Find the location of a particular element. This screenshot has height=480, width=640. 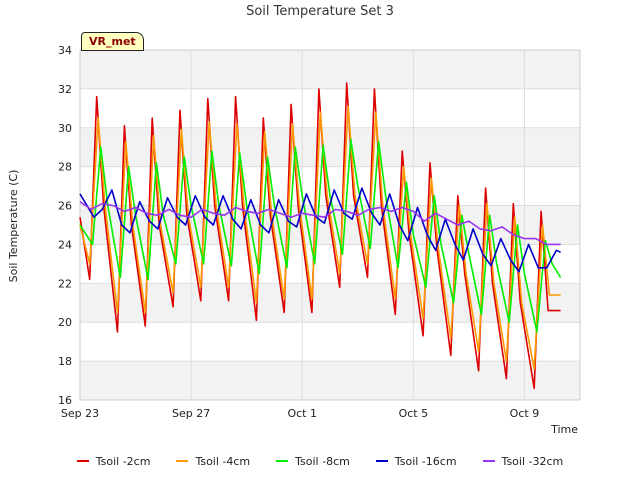

x-tick-label: Sep 23 is located at coordinates (80, 413).